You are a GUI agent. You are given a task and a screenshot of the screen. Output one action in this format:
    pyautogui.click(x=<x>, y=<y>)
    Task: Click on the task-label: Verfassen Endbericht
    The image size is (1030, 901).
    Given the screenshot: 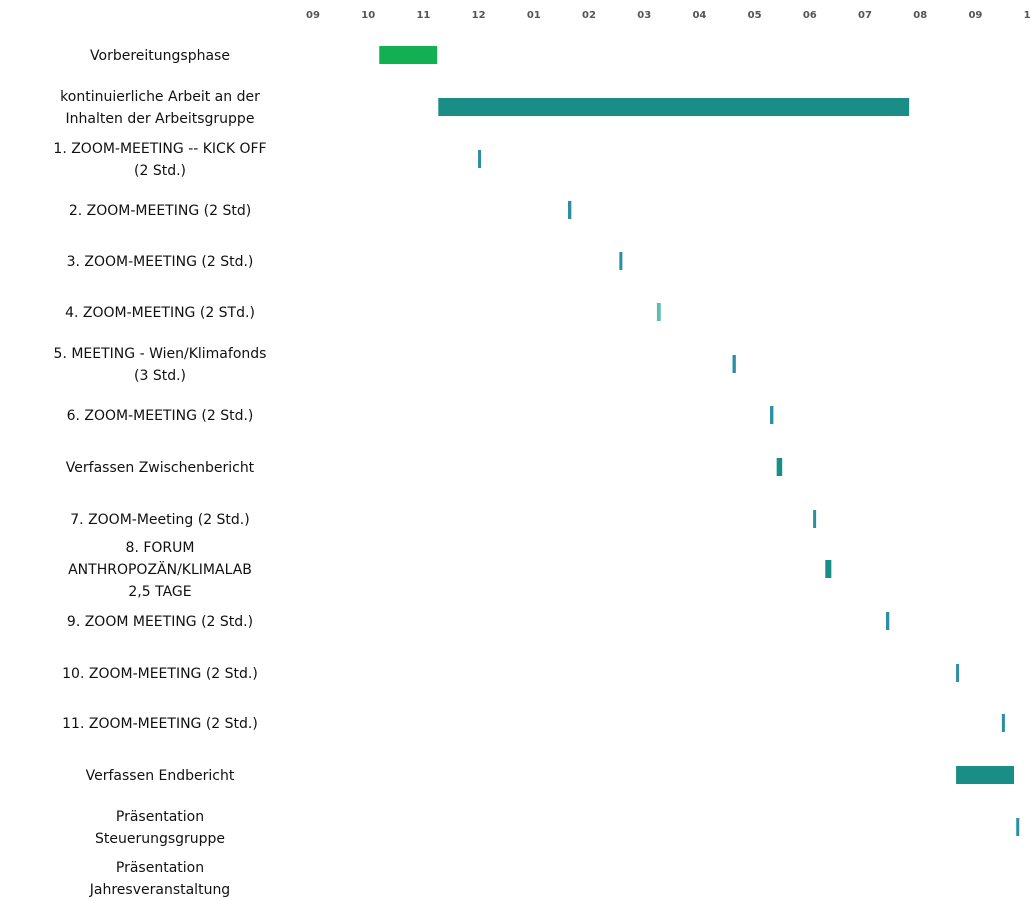 What is the action you would take?
    pyautogui.click(x=160, y=776)
    